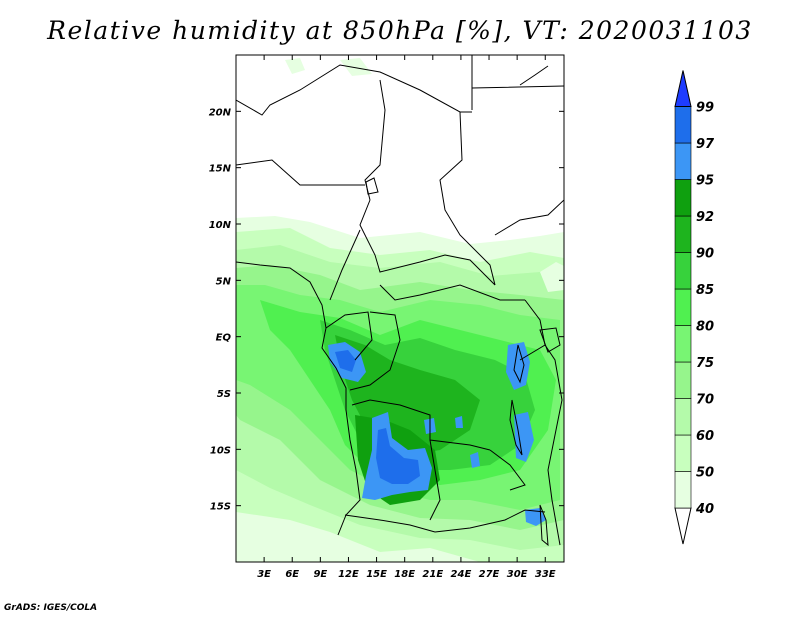 This screenshot has width=800, height=618. What do you see at coordinates (517, 82) in the screenshot?
I see `border-libya-egypt` at bounding box center [517, 82].